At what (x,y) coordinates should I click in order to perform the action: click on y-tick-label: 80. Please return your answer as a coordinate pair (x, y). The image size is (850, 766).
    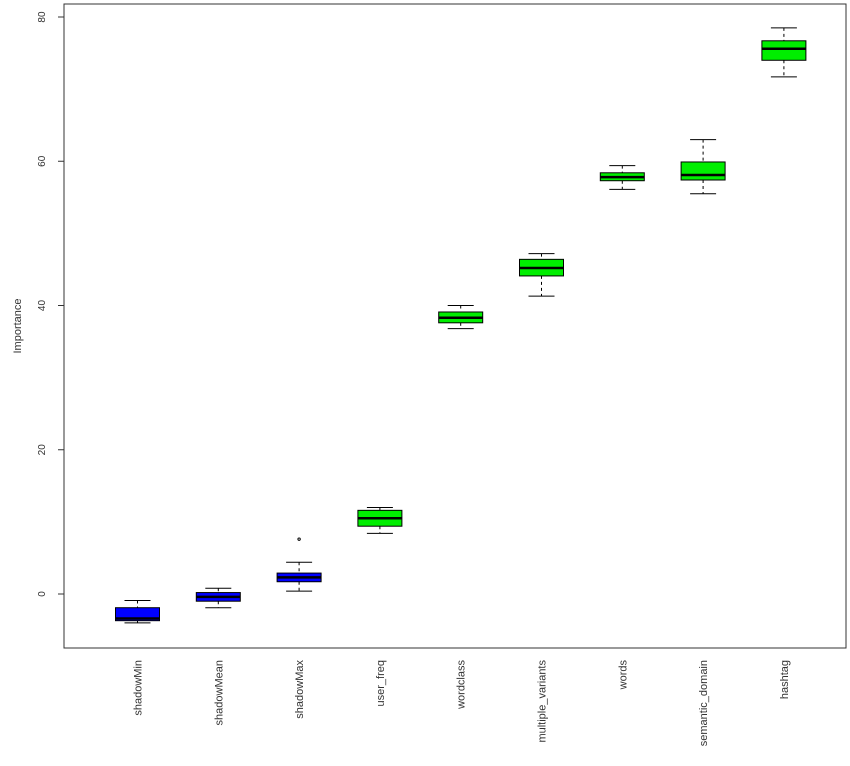
    Looking at the image, I should click on (42, 17).